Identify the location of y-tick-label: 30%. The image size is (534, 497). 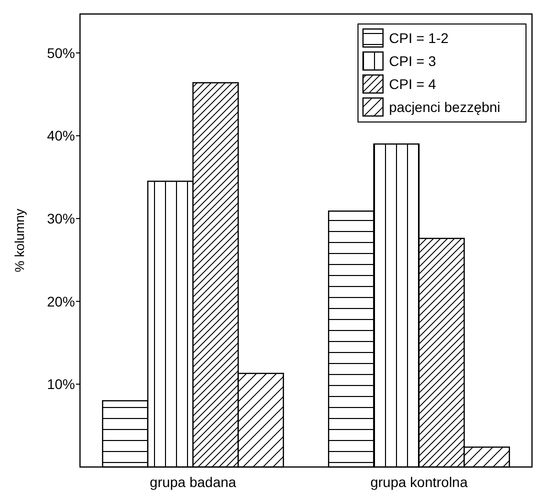
(60, 218).